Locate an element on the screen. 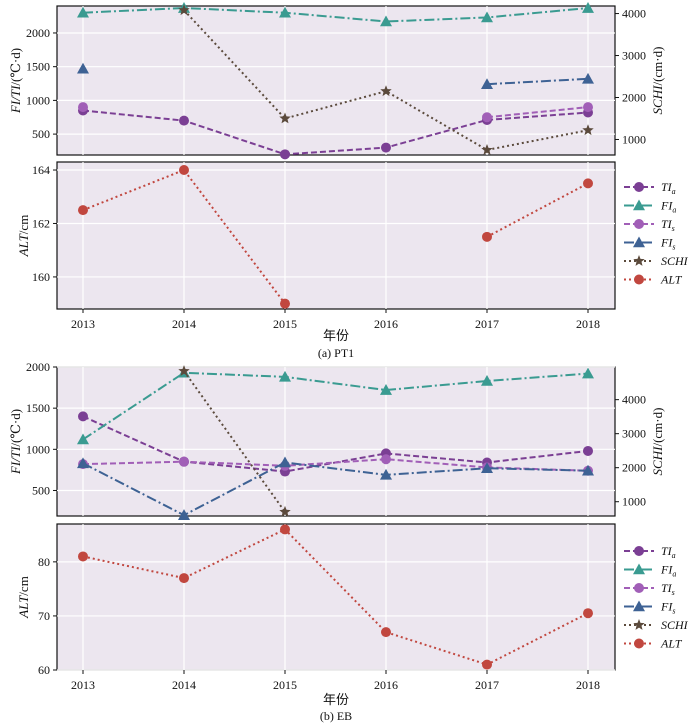 This screenshot has height=728, width=700. tick-label-left: 162 is located at coordinates (41, 223).